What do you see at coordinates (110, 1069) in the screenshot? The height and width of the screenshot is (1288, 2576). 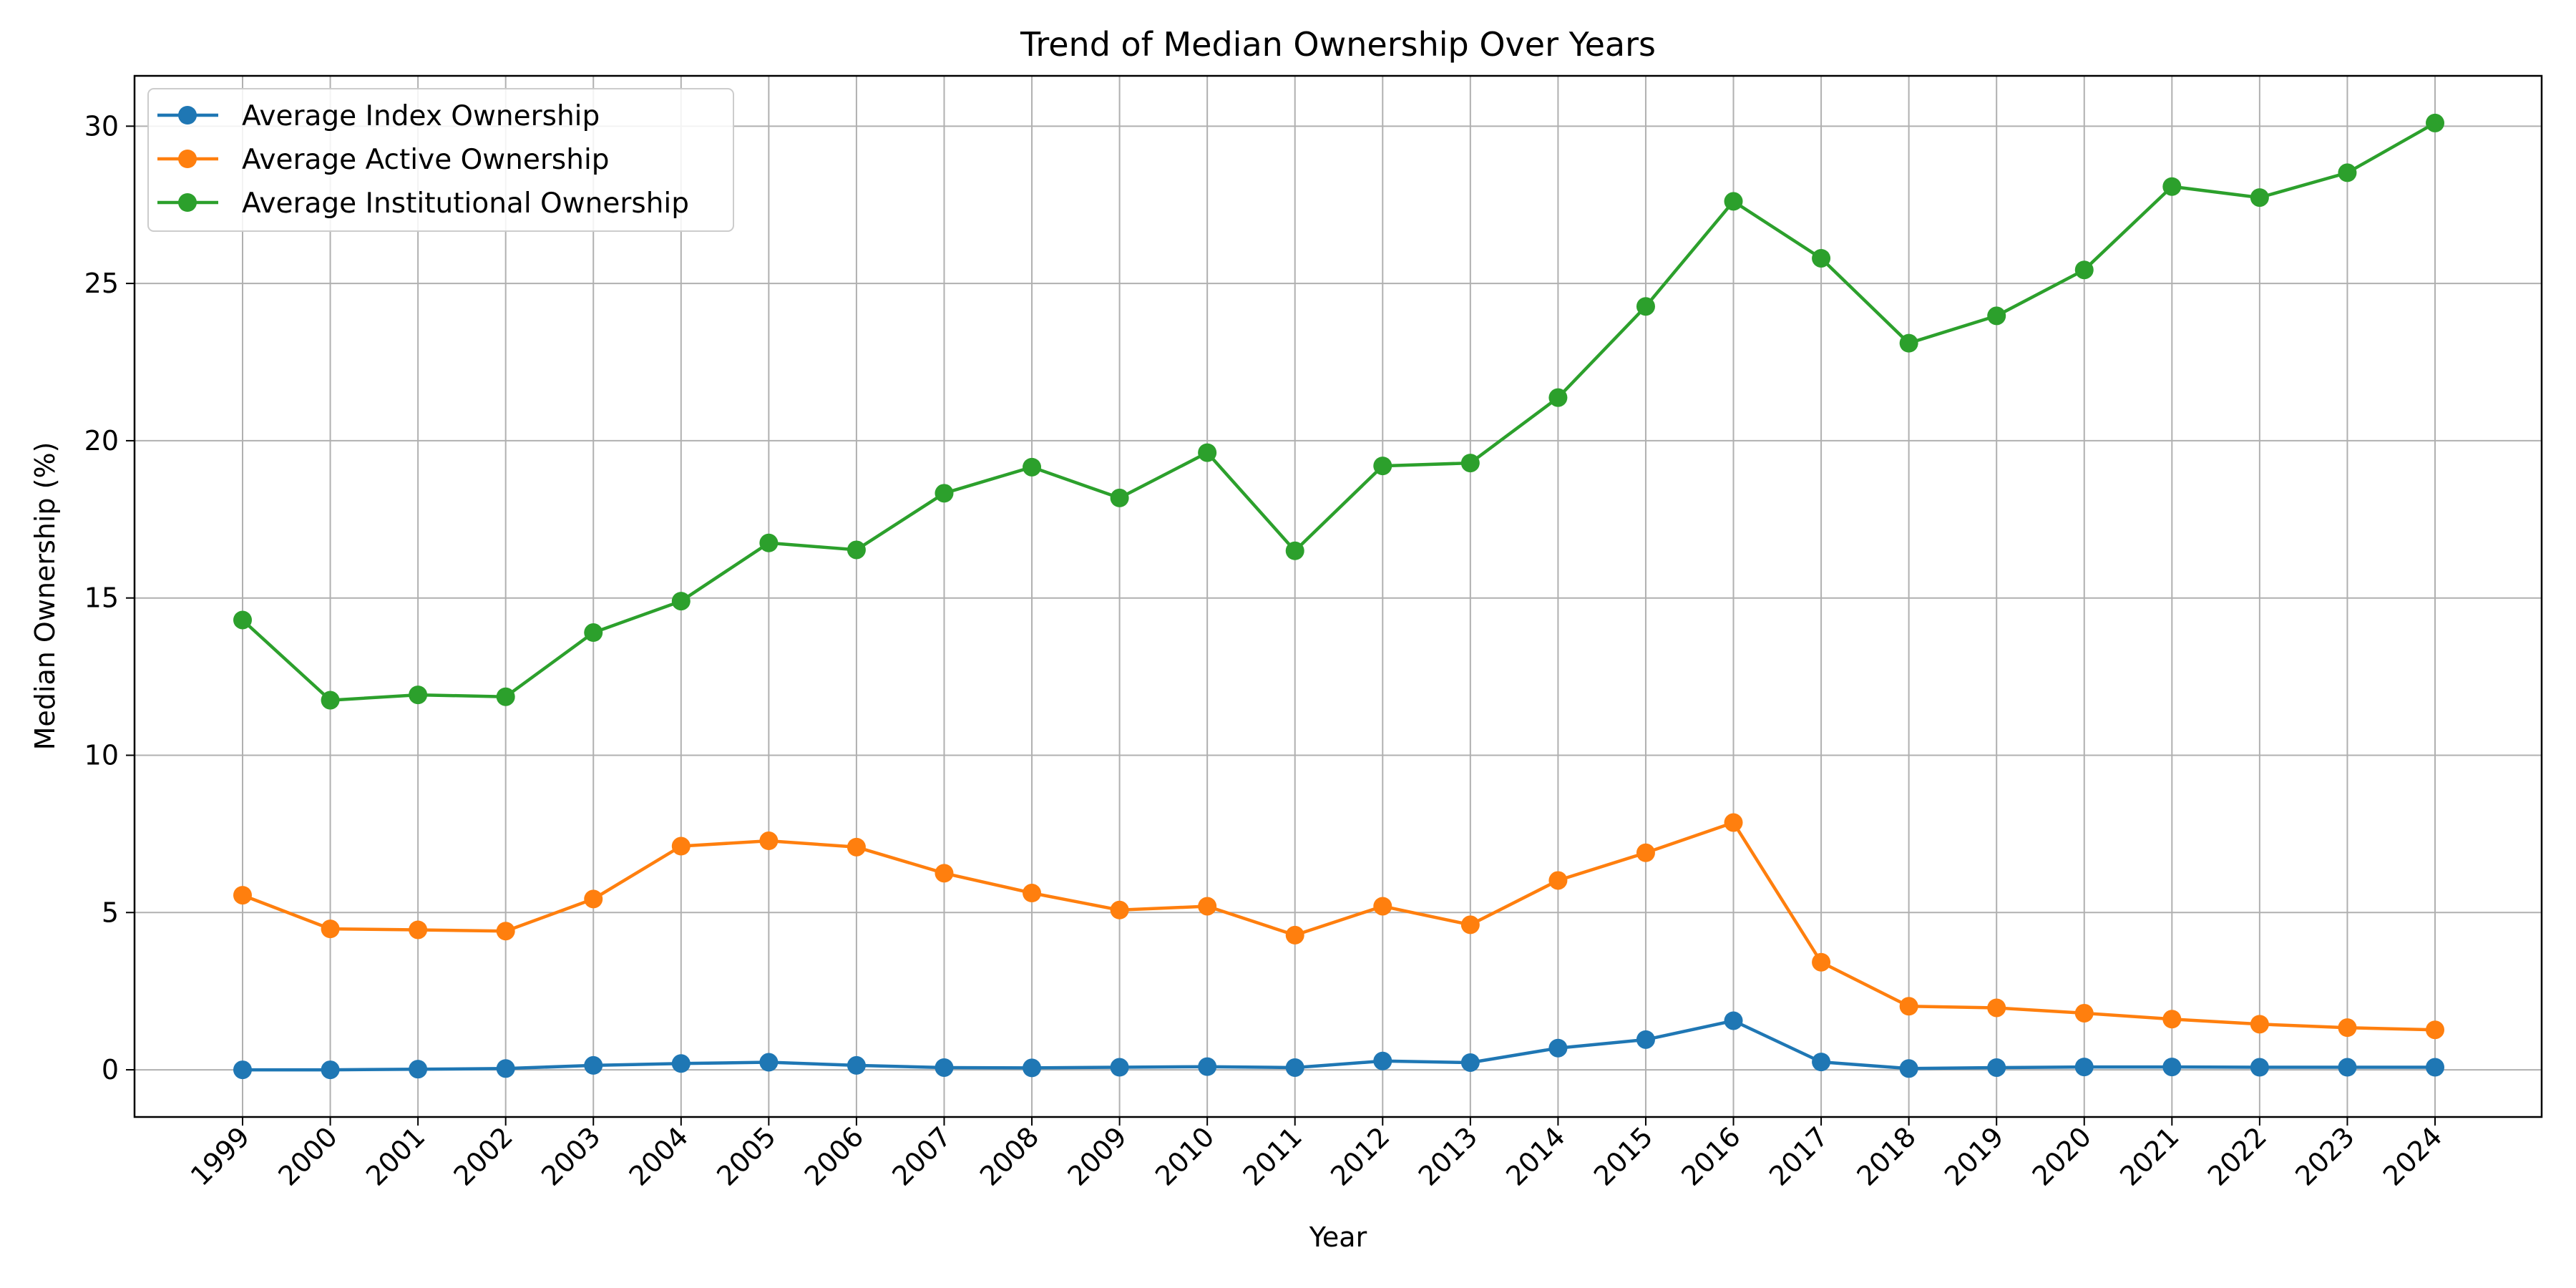 I see `y-tick-label: 0` at bounding box center [110, 1069].